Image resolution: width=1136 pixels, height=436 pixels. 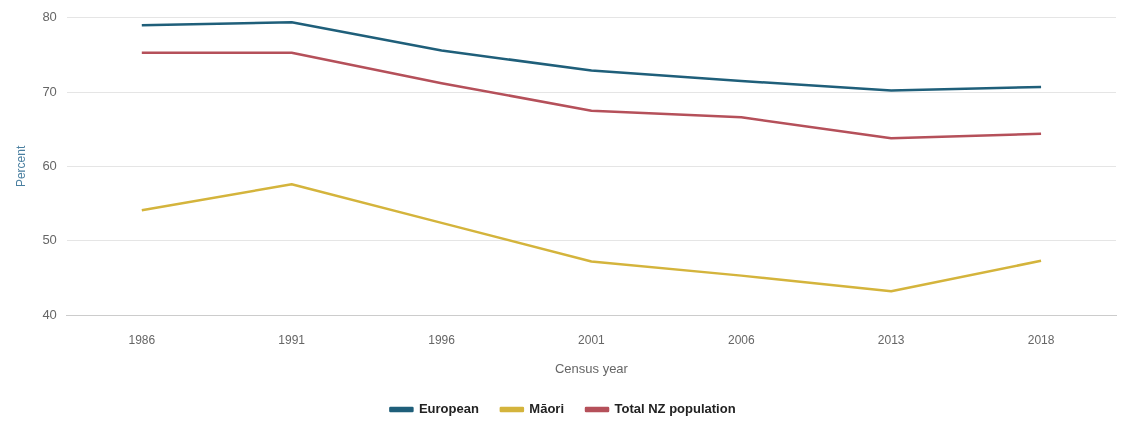 I want to click on x-tick-label: 2018, so click(x=1041, y=339).